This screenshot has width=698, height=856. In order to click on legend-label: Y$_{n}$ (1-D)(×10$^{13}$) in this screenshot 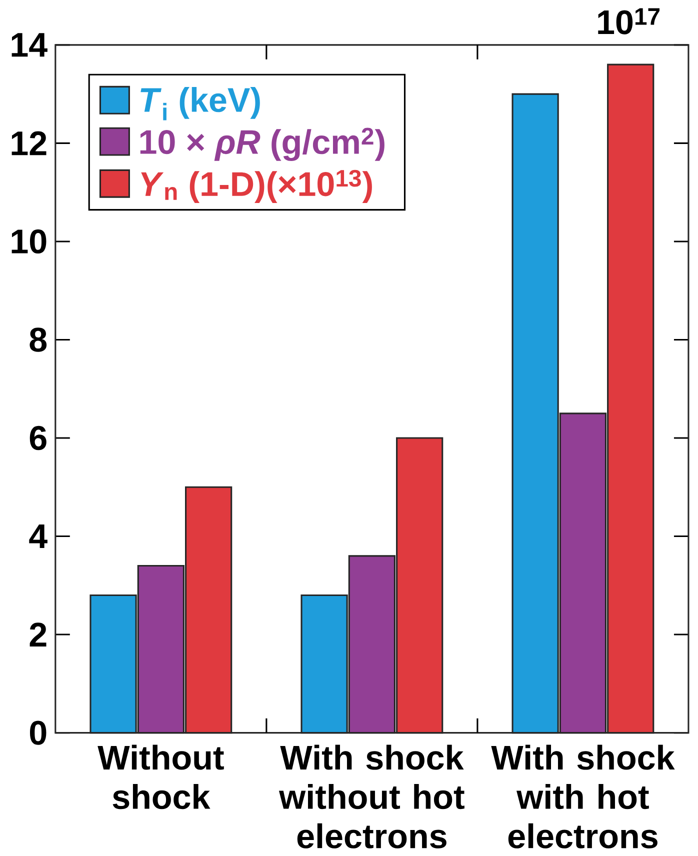, I will do `click(256, 186)`.